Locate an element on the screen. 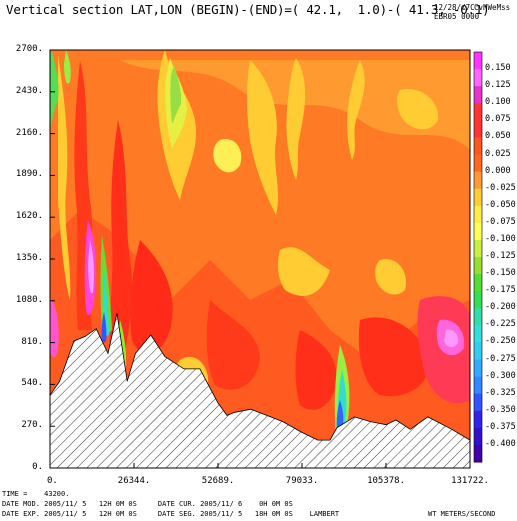 The width and height of the screenshot is (517, 521). y-tick-label: 2430. is located at coordinates (29, 90).